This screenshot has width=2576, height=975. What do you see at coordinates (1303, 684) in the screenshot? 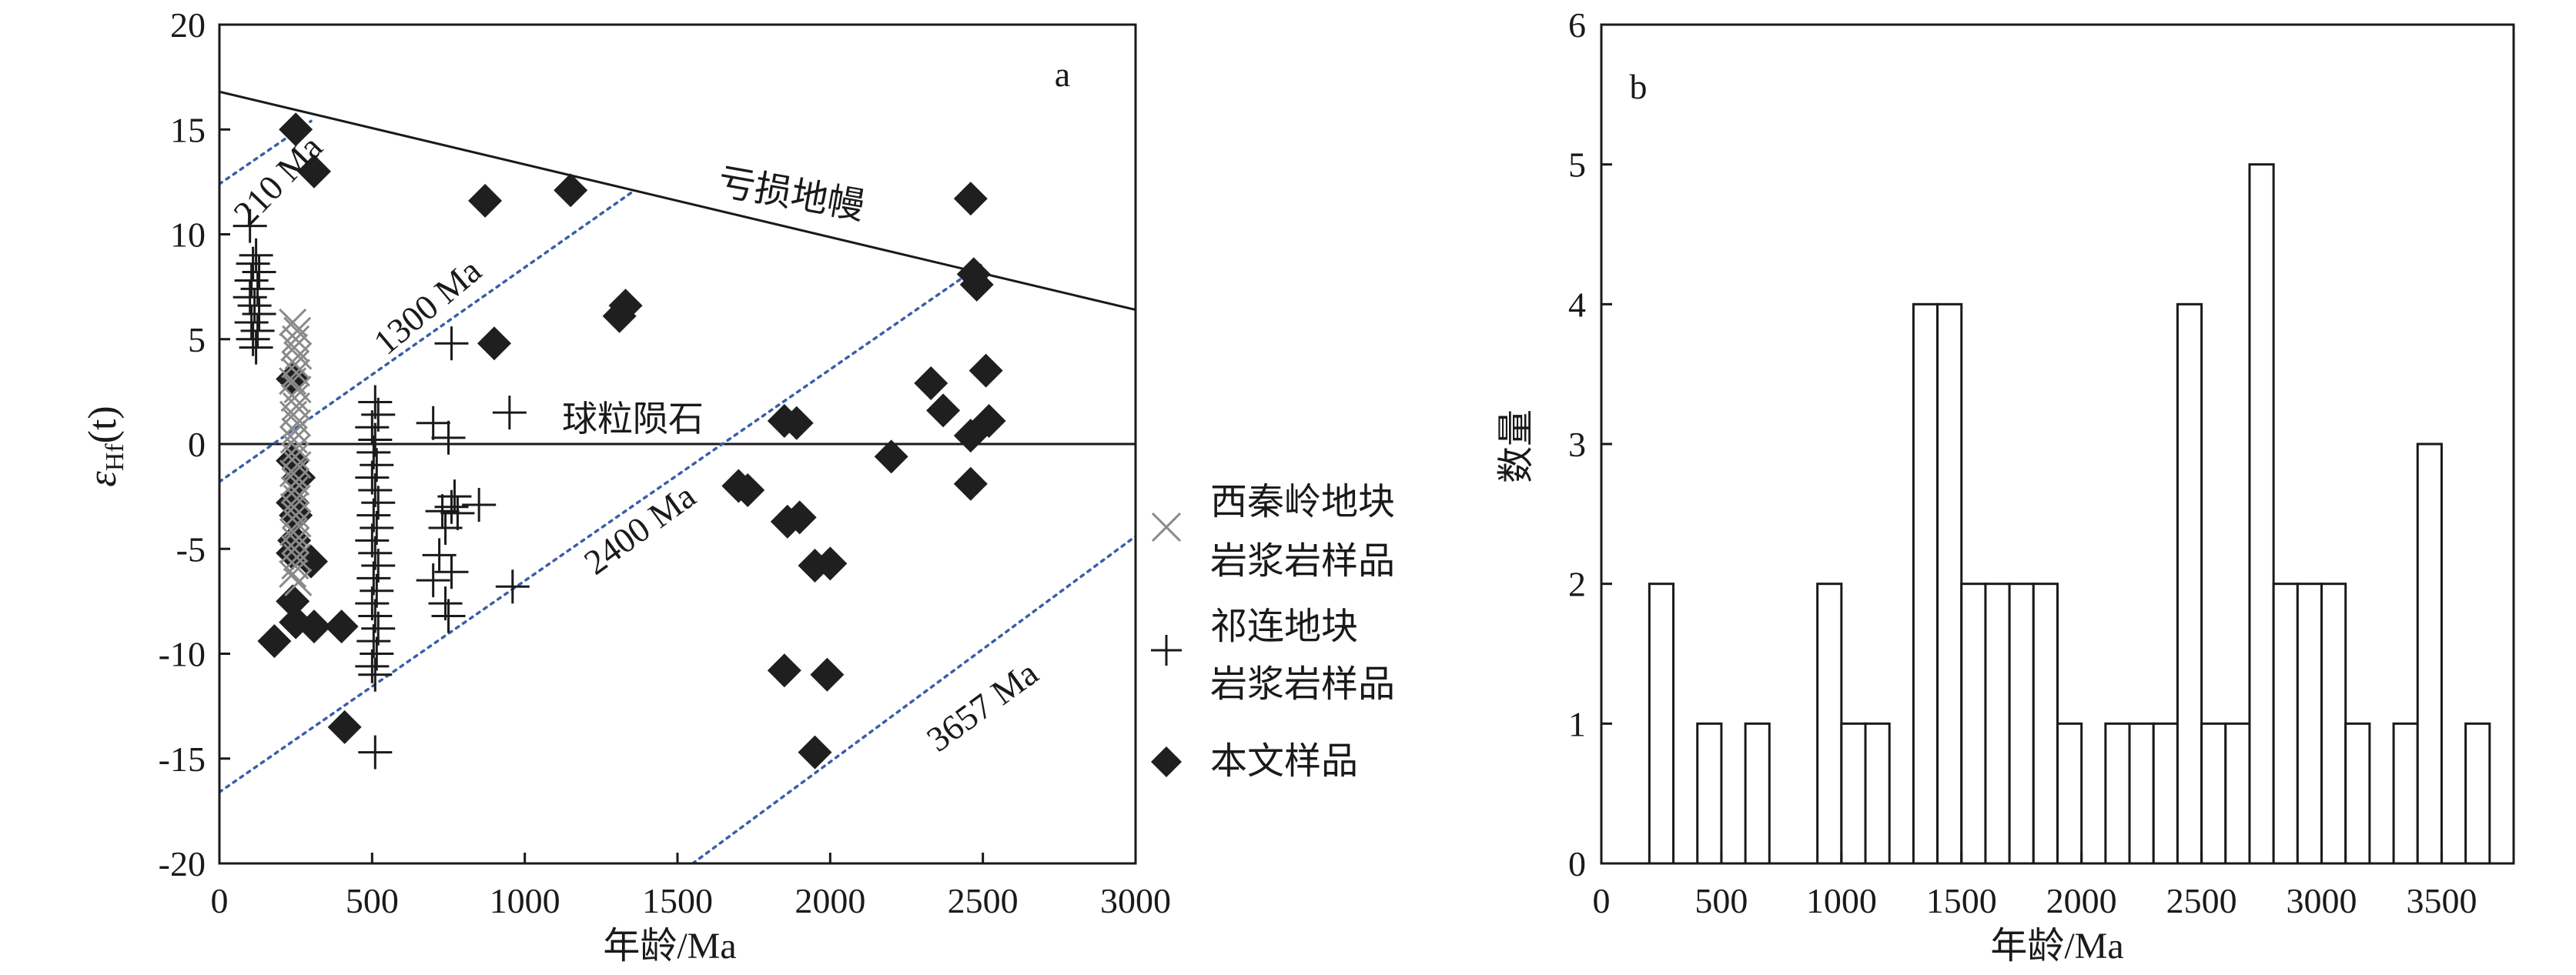
I see `legend-label-qilian-2: 岩浆岩样品` at bounding box center [1303, 684].